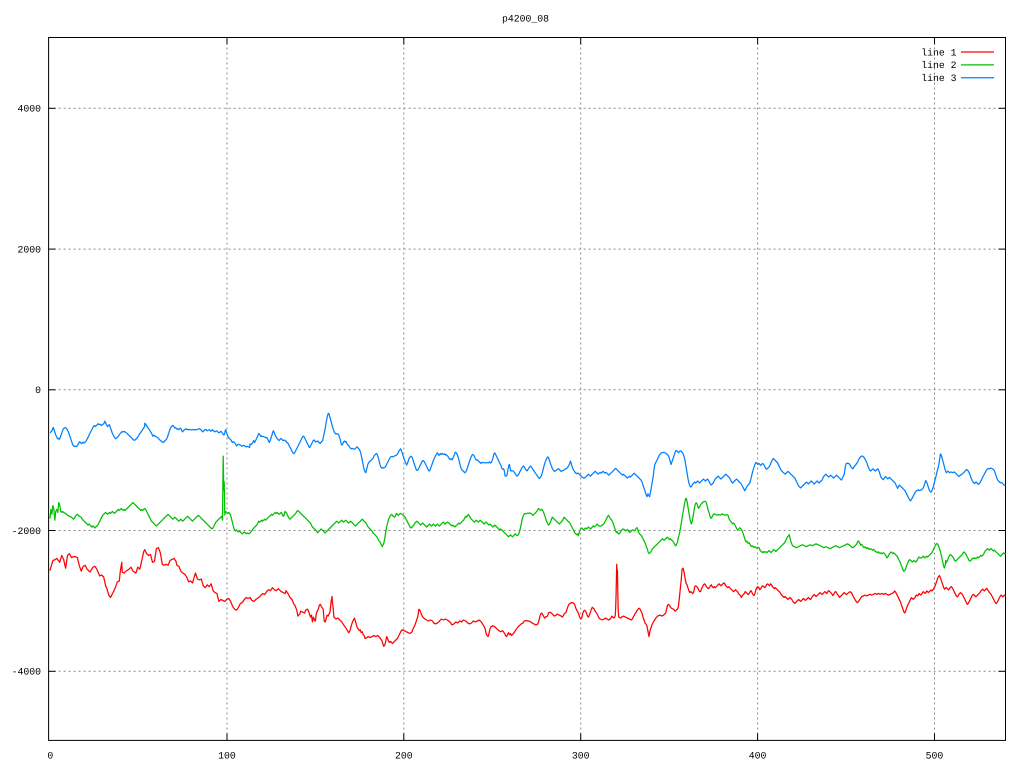 This screenshot has height=773, width=1024. Describe the element at coordinates (581, 755) in the screenshot. I see `svg-text: 300` at that location.